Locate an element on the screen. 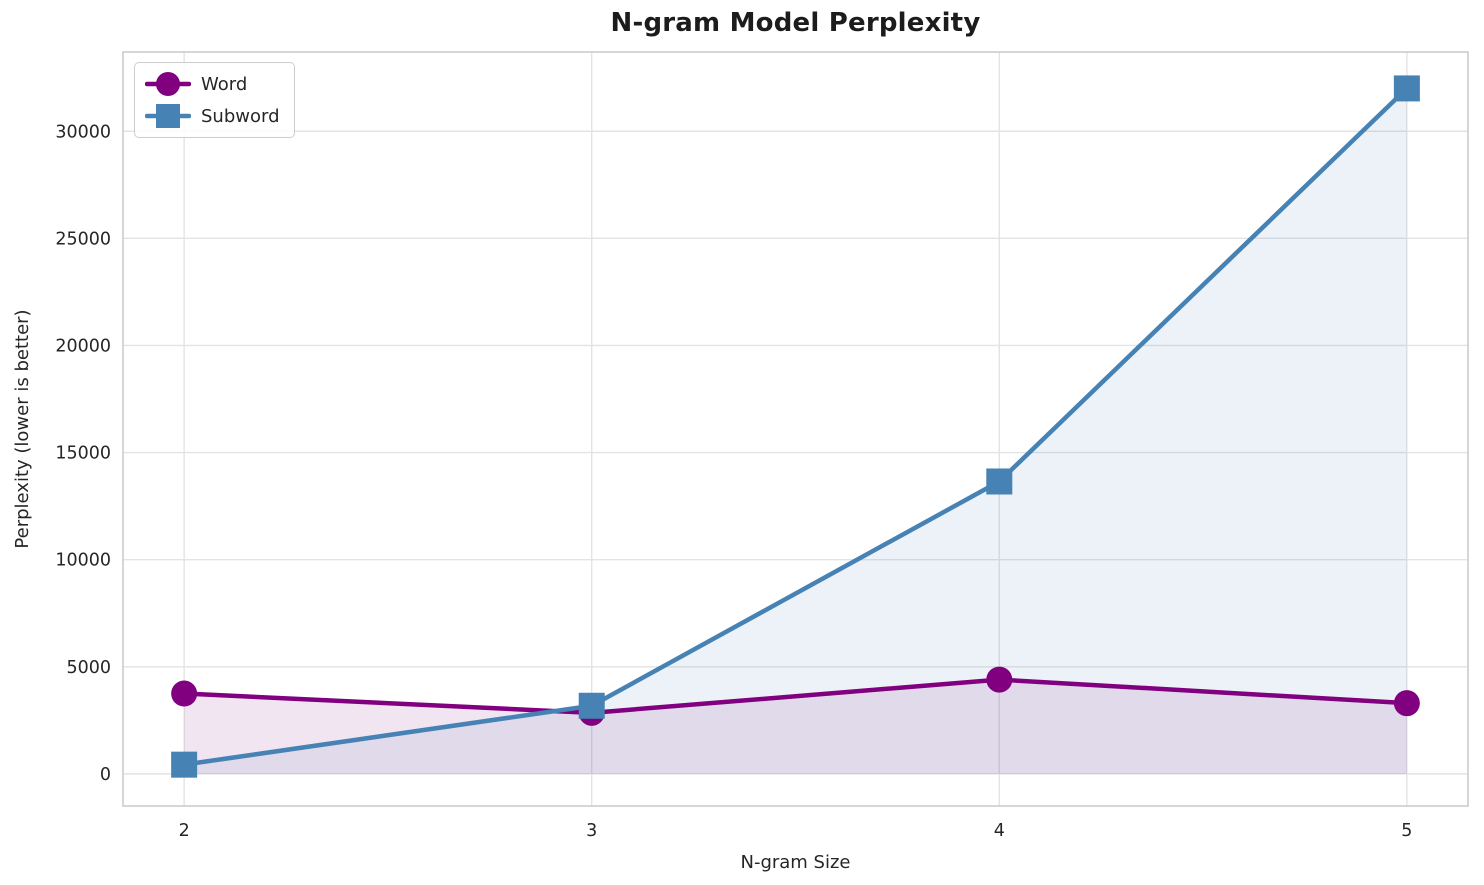 The image size is (1484, 885). x-tick-label: 3 is located at coordinates (591, 831).